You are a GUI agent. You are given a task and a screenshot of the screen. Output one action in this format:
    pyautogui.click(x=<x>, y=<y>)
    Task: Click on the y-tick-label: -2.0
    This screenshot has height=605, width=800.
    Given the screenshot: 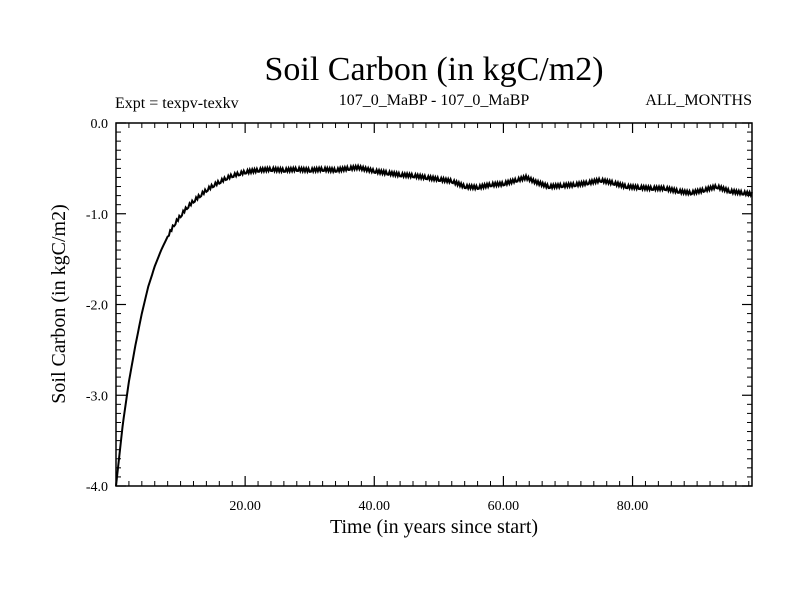 What is the action you would take?
    pyautogui.click(x=97, y=306)
    